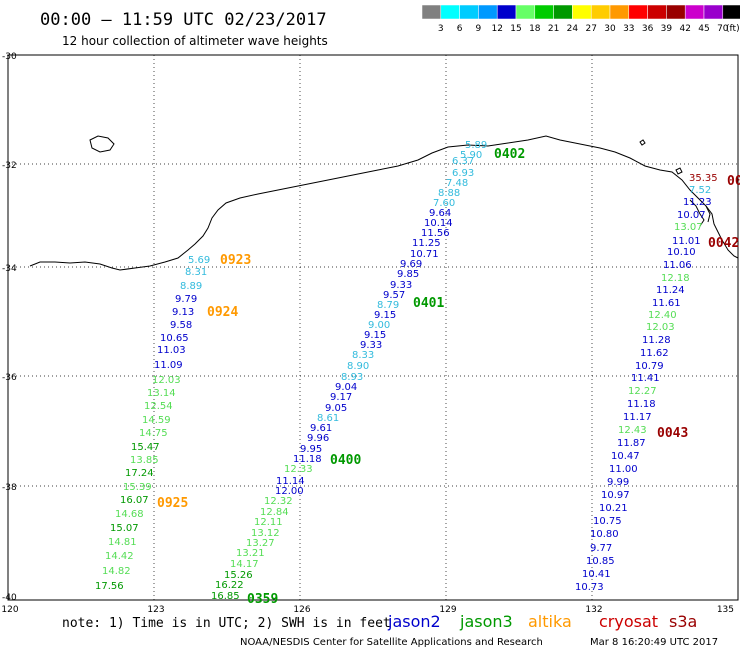  I want to click on track1-reading: 15.47, so click(145, 447).